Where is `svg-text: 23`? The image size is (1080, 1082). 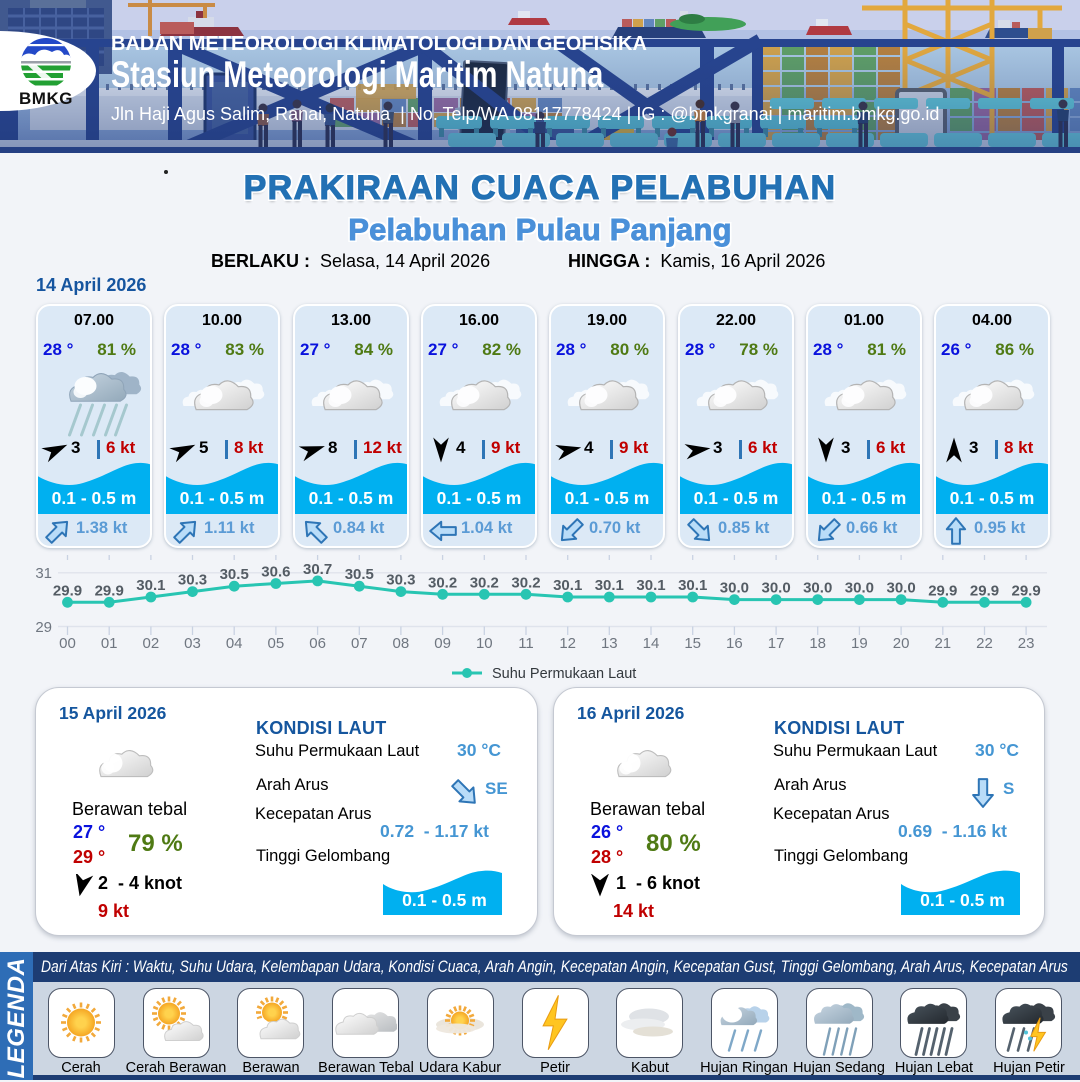
svg-text: 23 is located at coordinates (1026, 643).